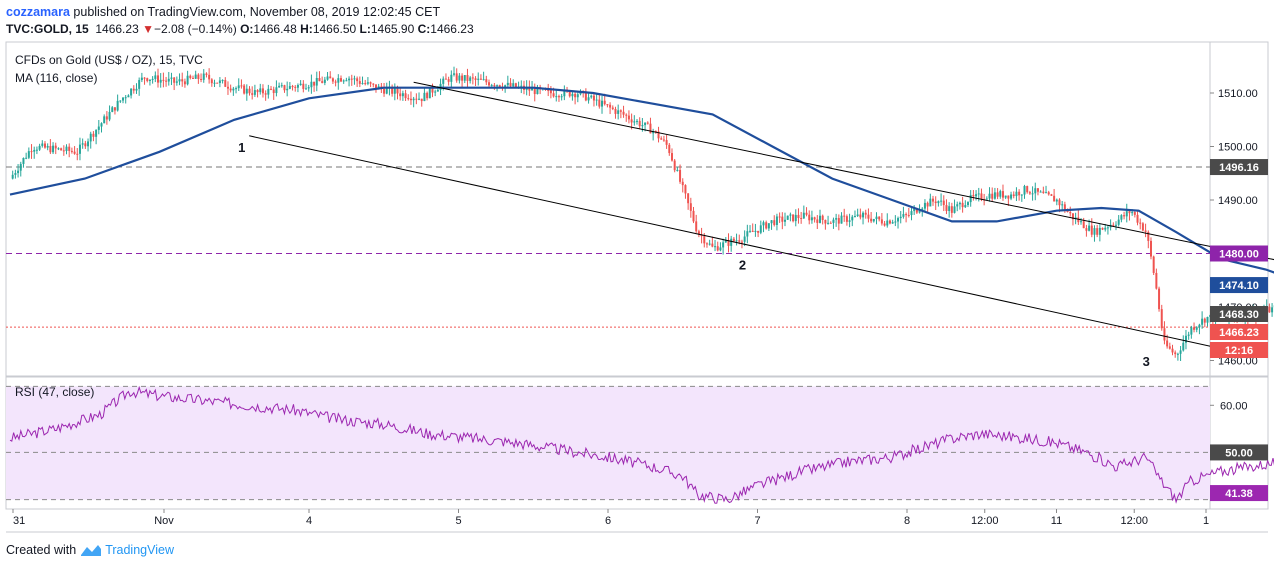 The height and width of the screenshot is (569, 1274). What do you see at coordinates (1239, 452) in the screenshot?
I see `rsi-level-label-bg` at bounding box center [1239, 452].